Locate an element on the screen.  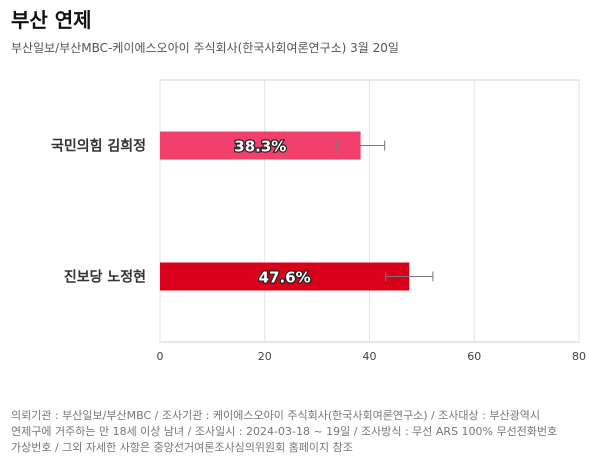
footer-line: 가상번호 / 그외 자세한 사항은 중앙선거여론조사심의위원회 홈페이지 참조 is located at coordinates (182, 447).